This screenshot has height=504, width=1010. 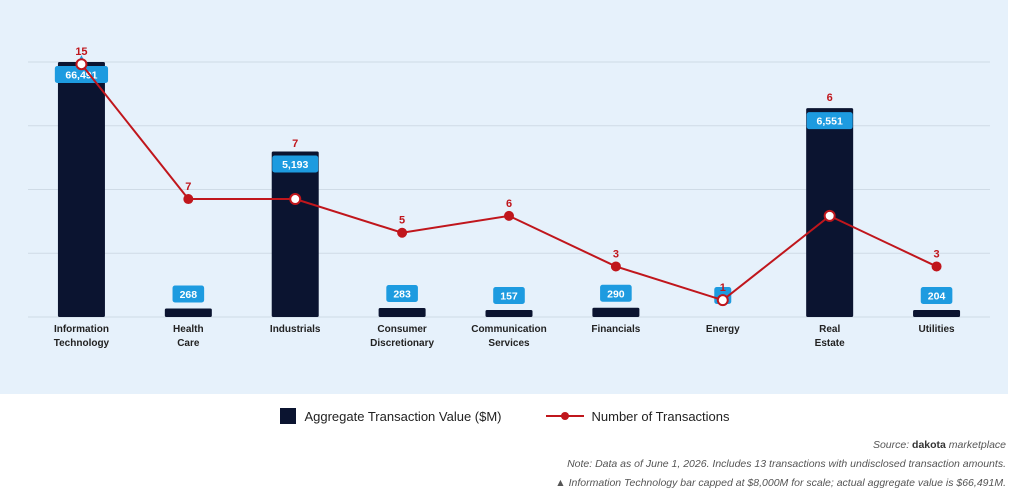 I want to click on bar-value-label: 290, so click(x=616, y=294).